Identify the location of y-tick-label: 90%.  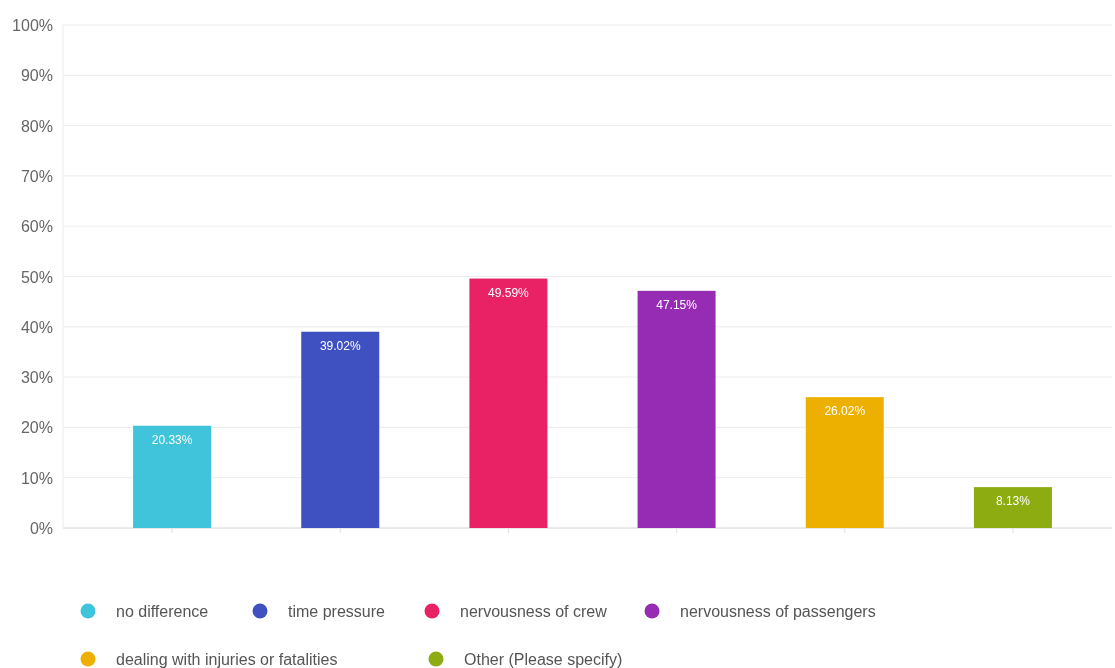
(36, 76).